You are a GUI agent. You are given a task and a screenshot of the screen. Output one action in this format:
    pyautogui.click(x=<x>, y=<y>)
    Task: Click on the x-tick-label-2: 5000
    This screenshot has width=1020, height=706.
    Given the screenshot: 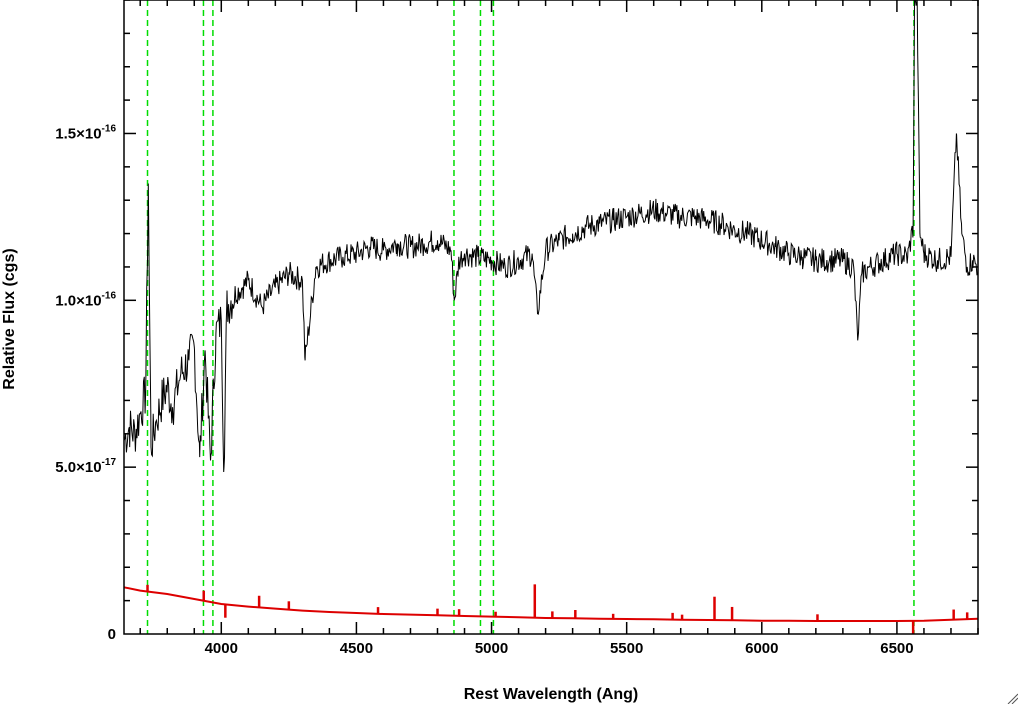 What is the action you would take?
    pyautogui.click(x=491, y=648)
    